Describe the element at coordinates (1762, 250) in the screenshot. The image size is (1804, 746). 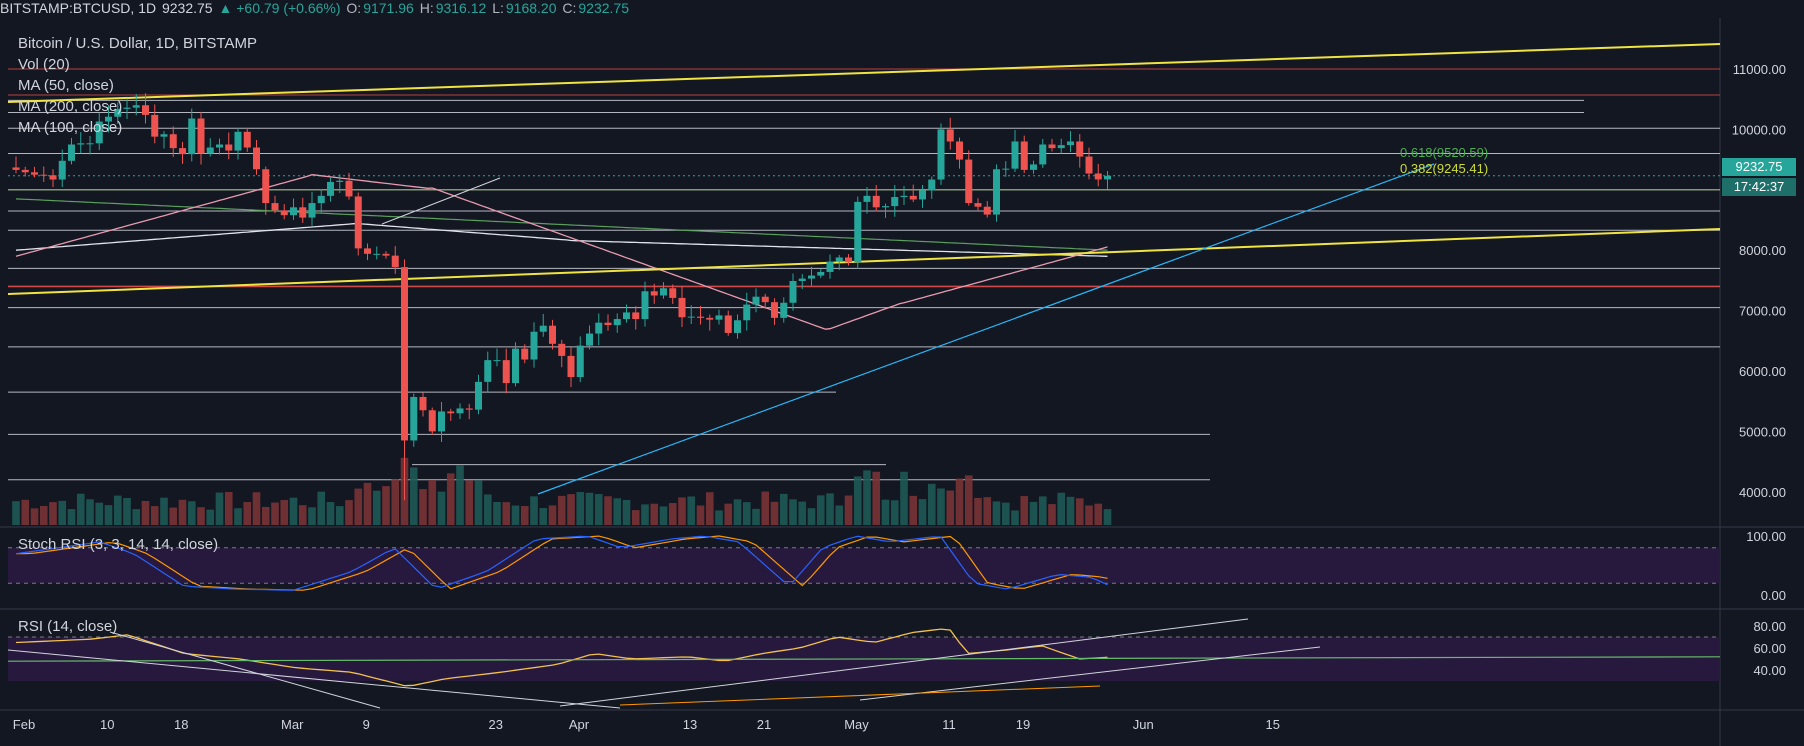
I see `price-tick-label: 8000.00` at that location.